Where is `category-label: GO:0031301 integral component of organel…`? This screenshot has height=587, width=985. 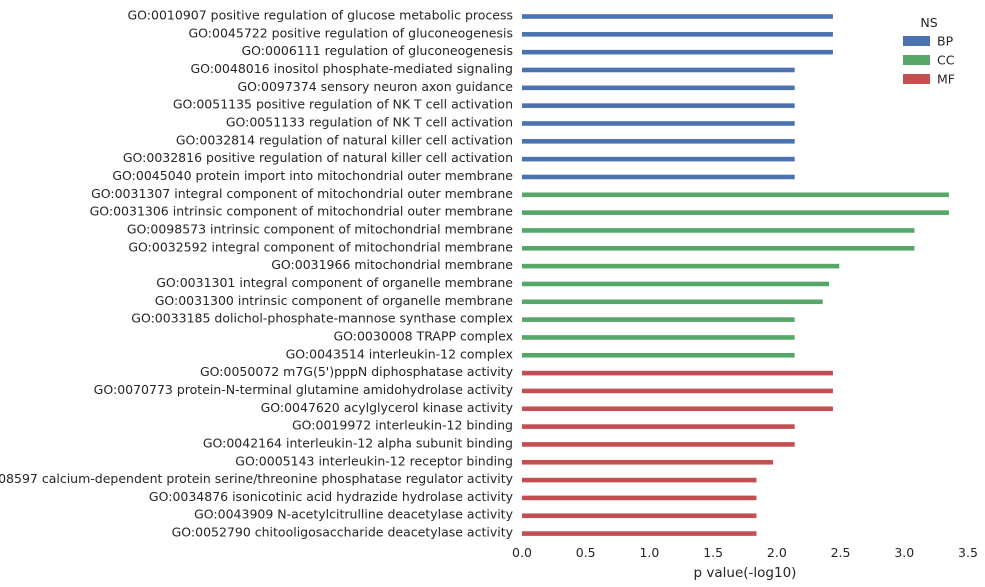
category-label: GO:0031301 integral component of organel… is located at coordinates (334, 282).